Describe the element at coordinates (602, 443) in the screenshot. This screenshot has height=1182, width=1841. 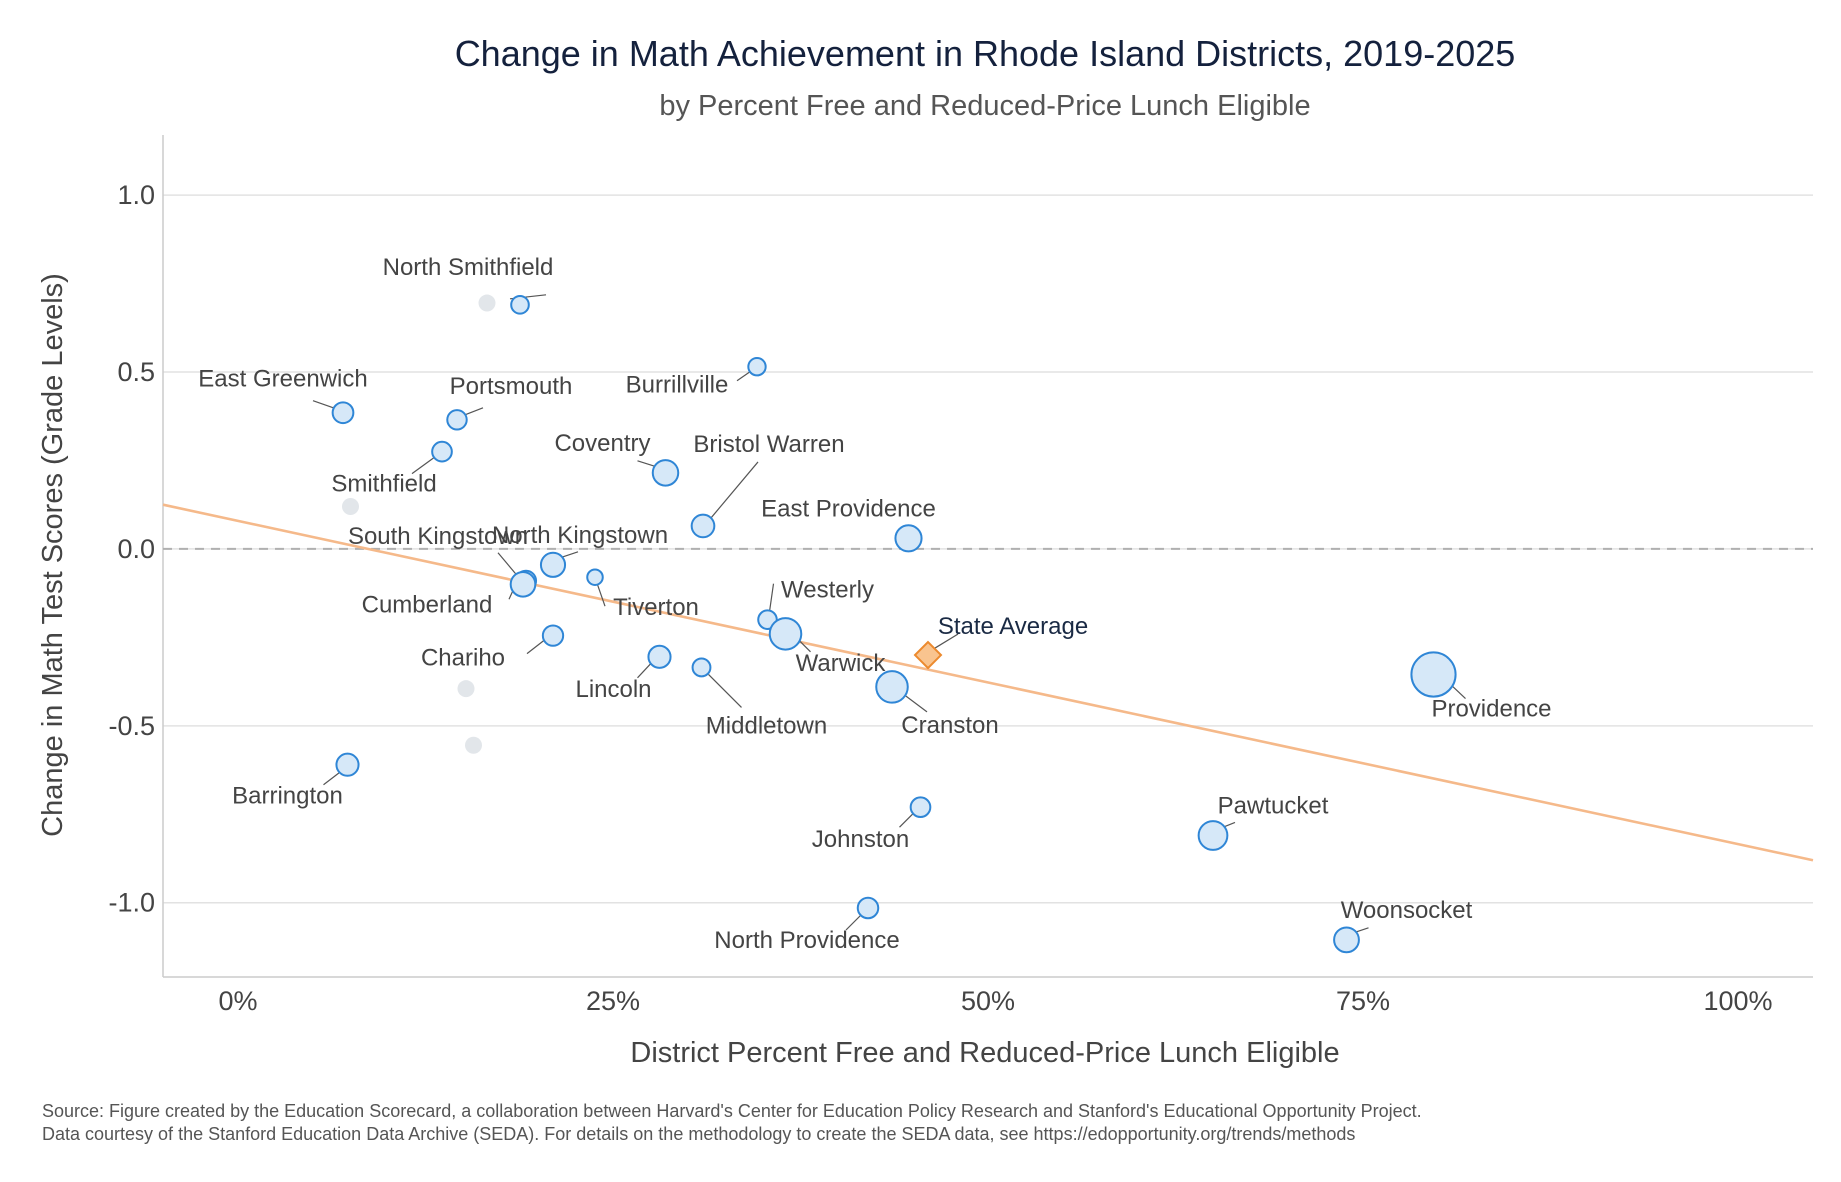
I see `label-coventry: Coventry` at that location.